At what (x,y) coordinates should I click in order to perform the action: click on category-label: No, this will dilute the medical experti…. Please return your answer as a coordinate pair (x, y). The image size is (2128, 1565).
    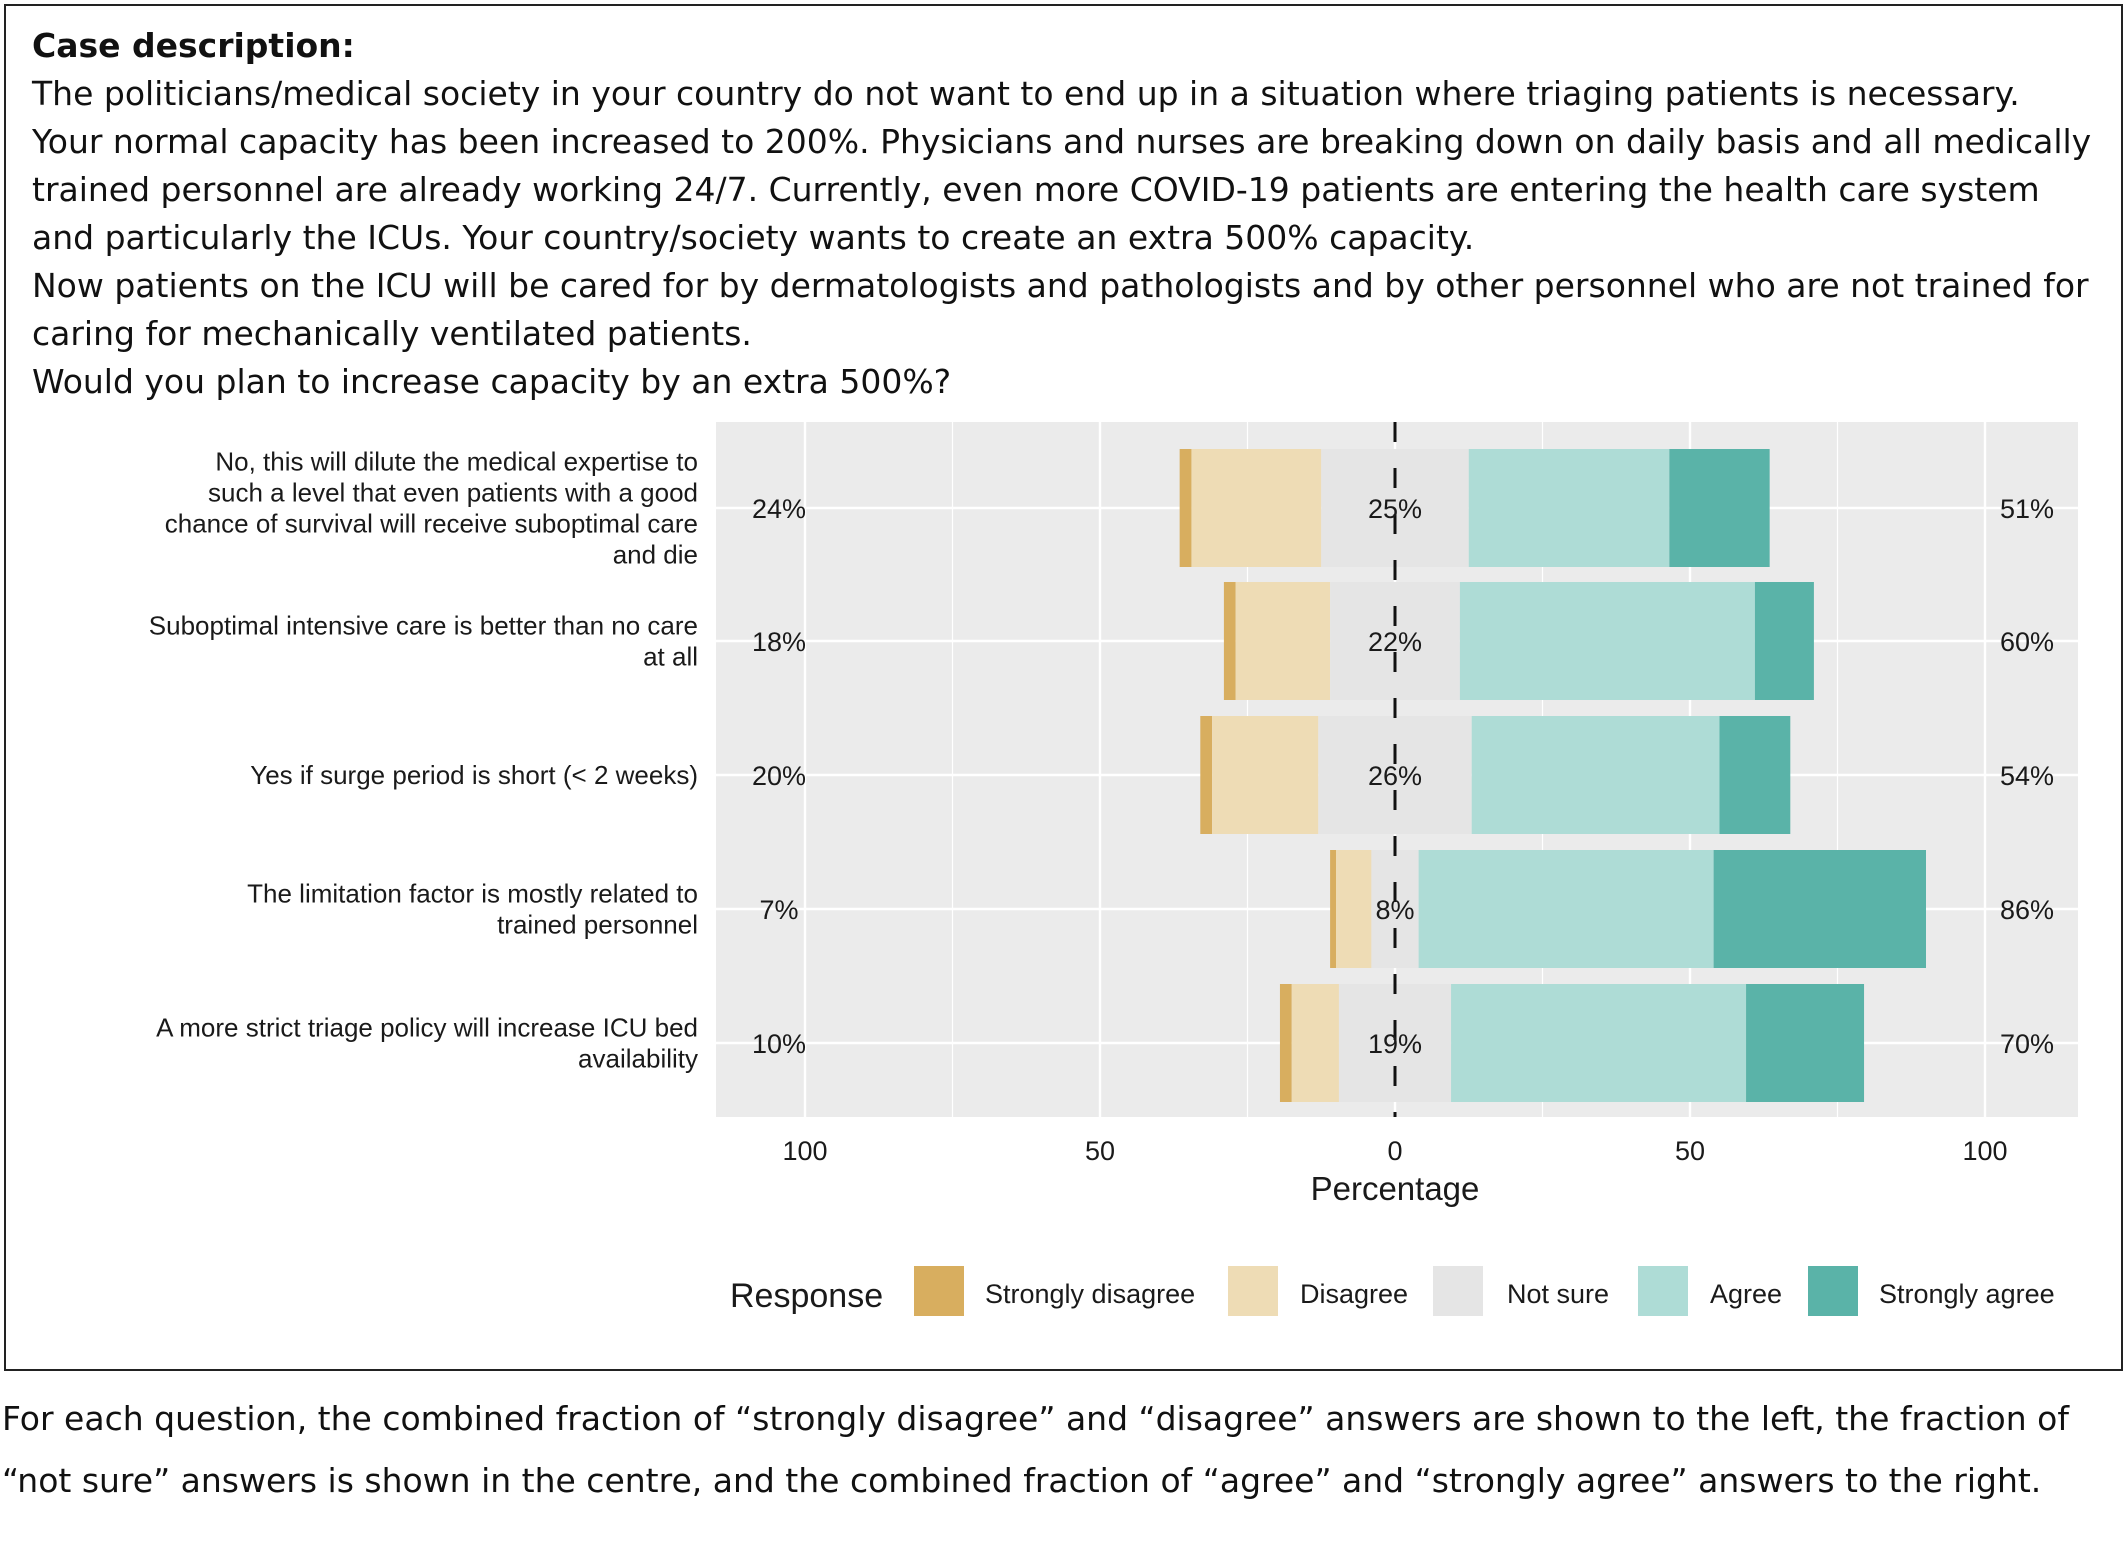
    Looking at the image, I should click on (456, 462).